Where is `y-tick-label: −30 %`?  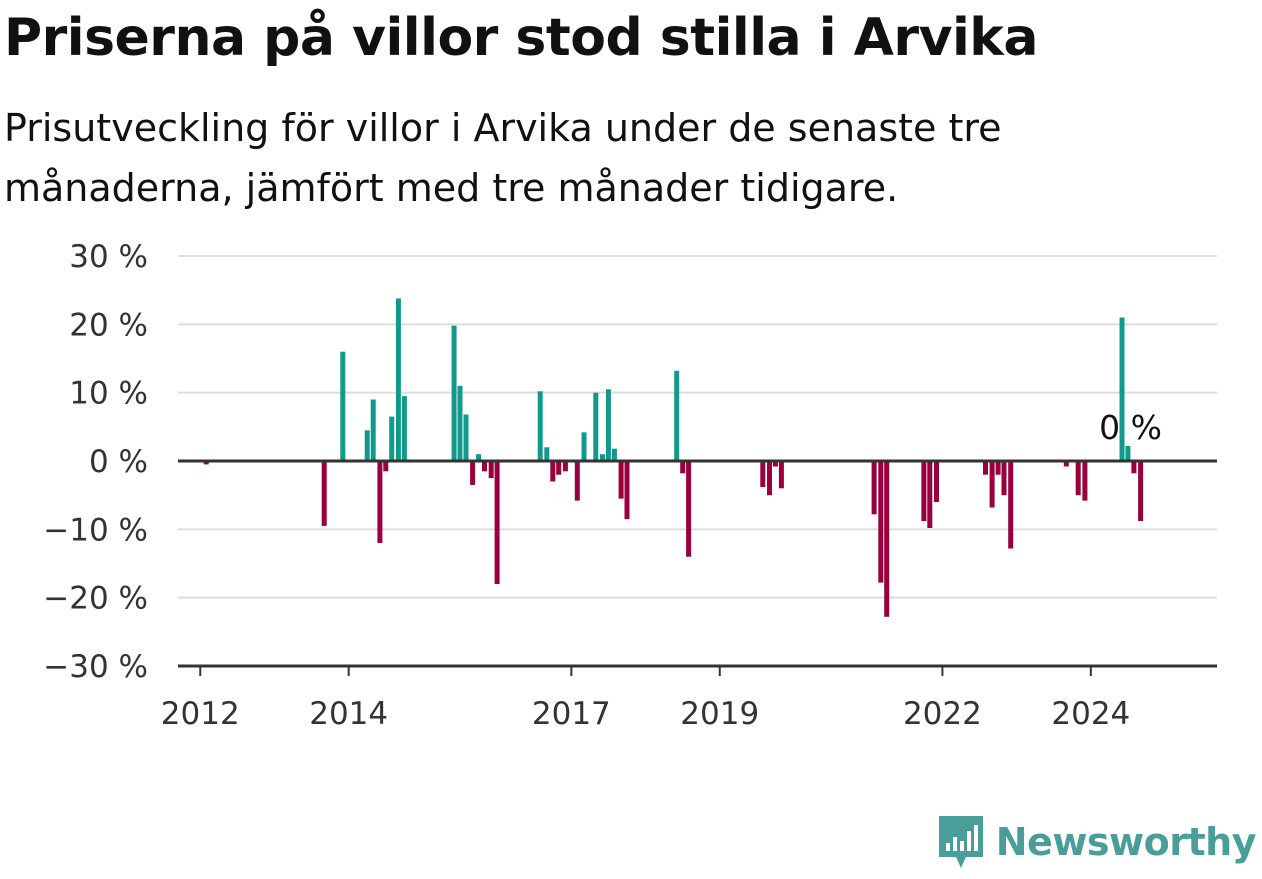 y-tick-label: −30 % is located at coordinates (95, 667).